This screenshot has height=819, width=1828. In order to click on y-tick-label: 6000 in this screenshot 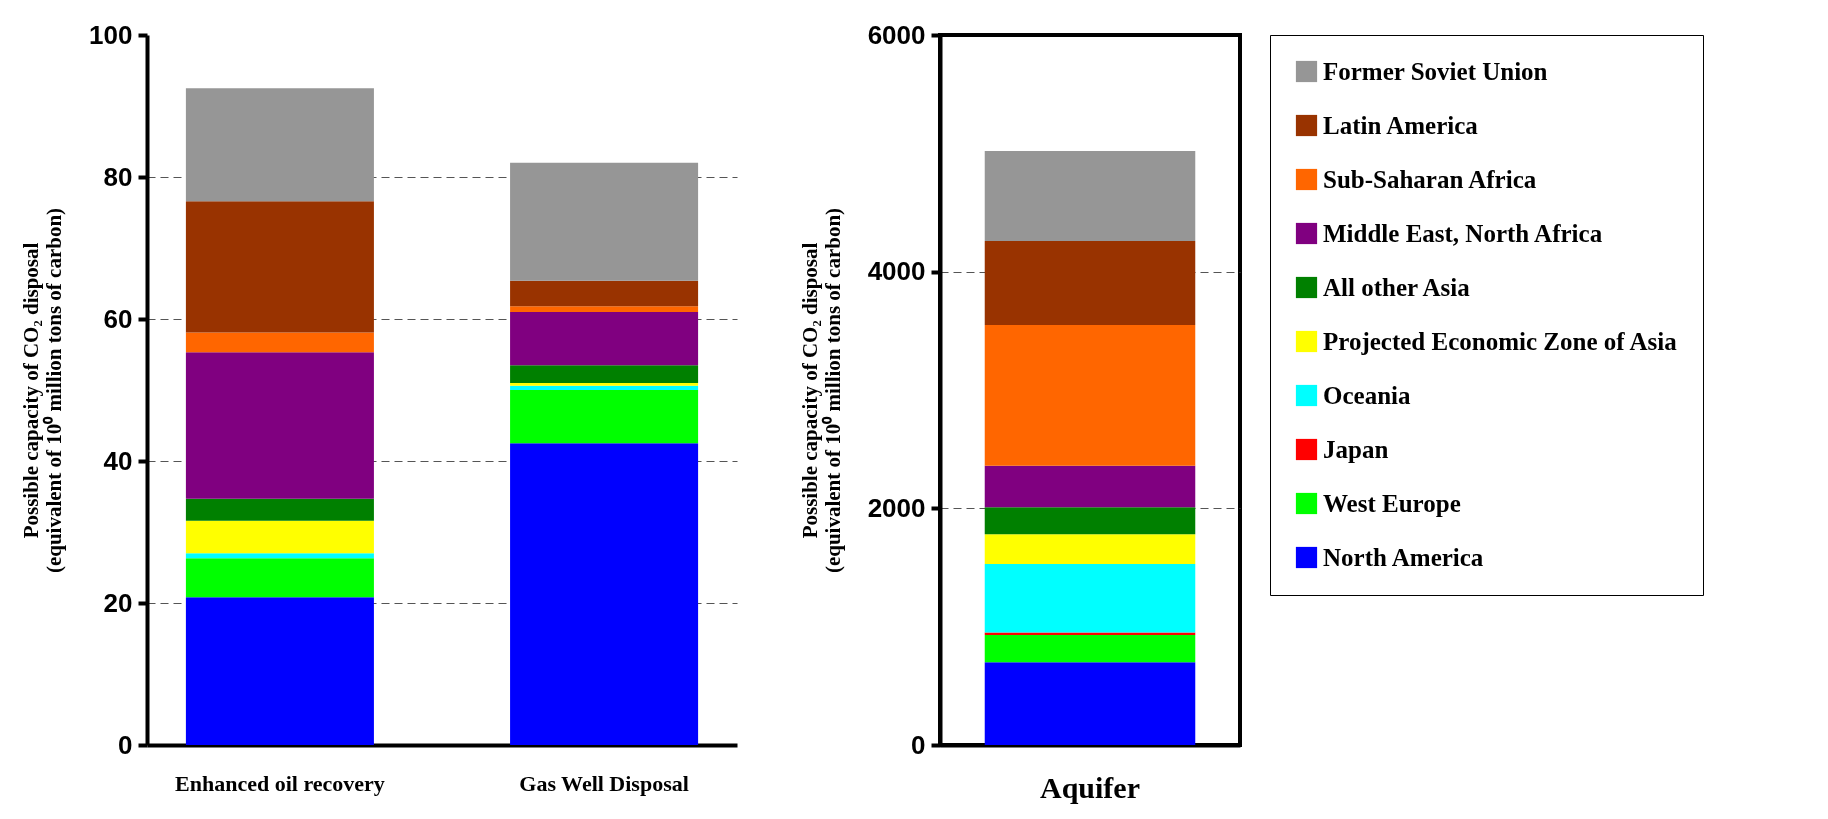, I will do `click(896, 34)`.